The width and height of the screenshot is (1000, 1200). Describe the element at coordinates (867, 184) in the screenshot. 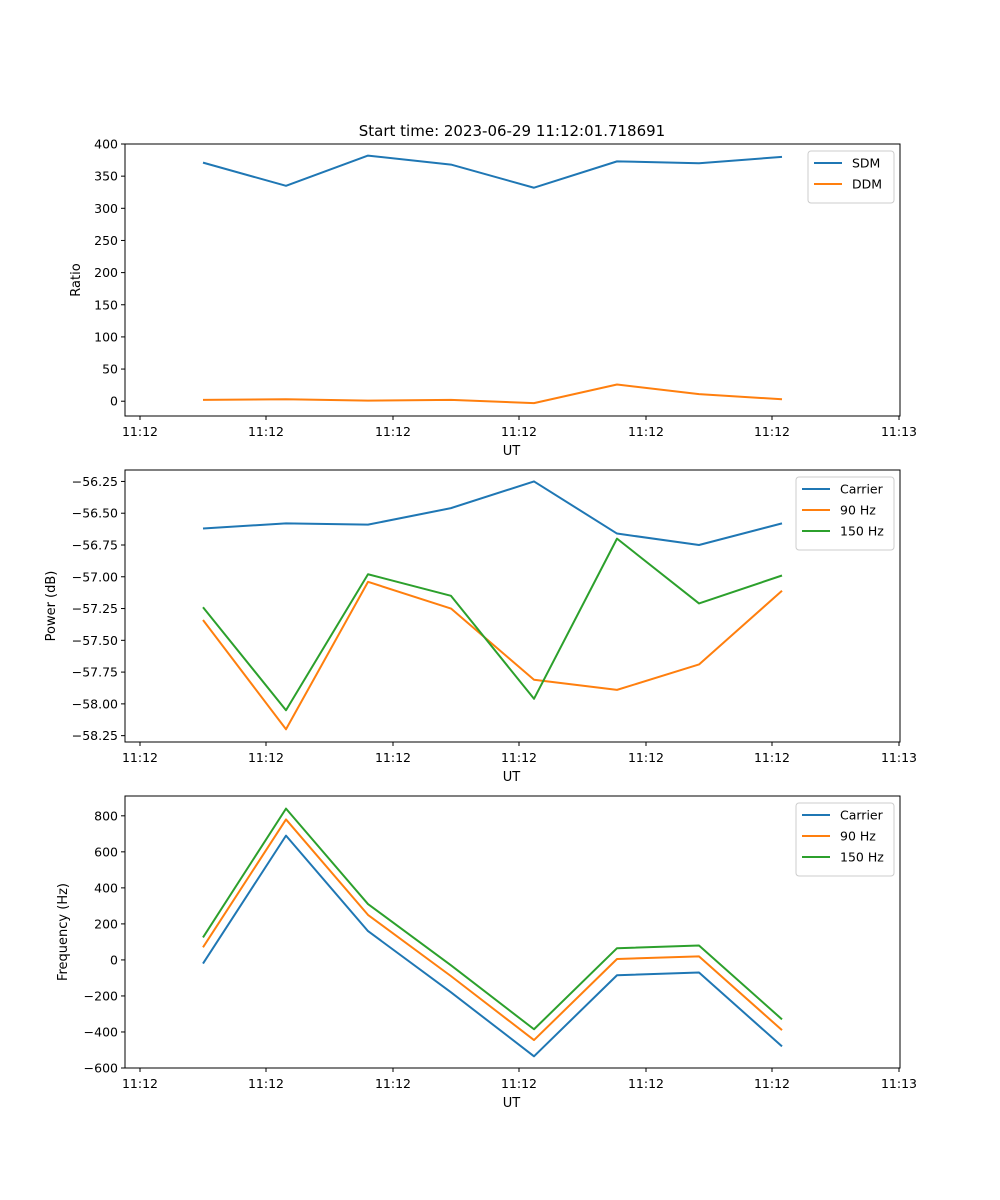

I see `legend-label: DDM` at that location.